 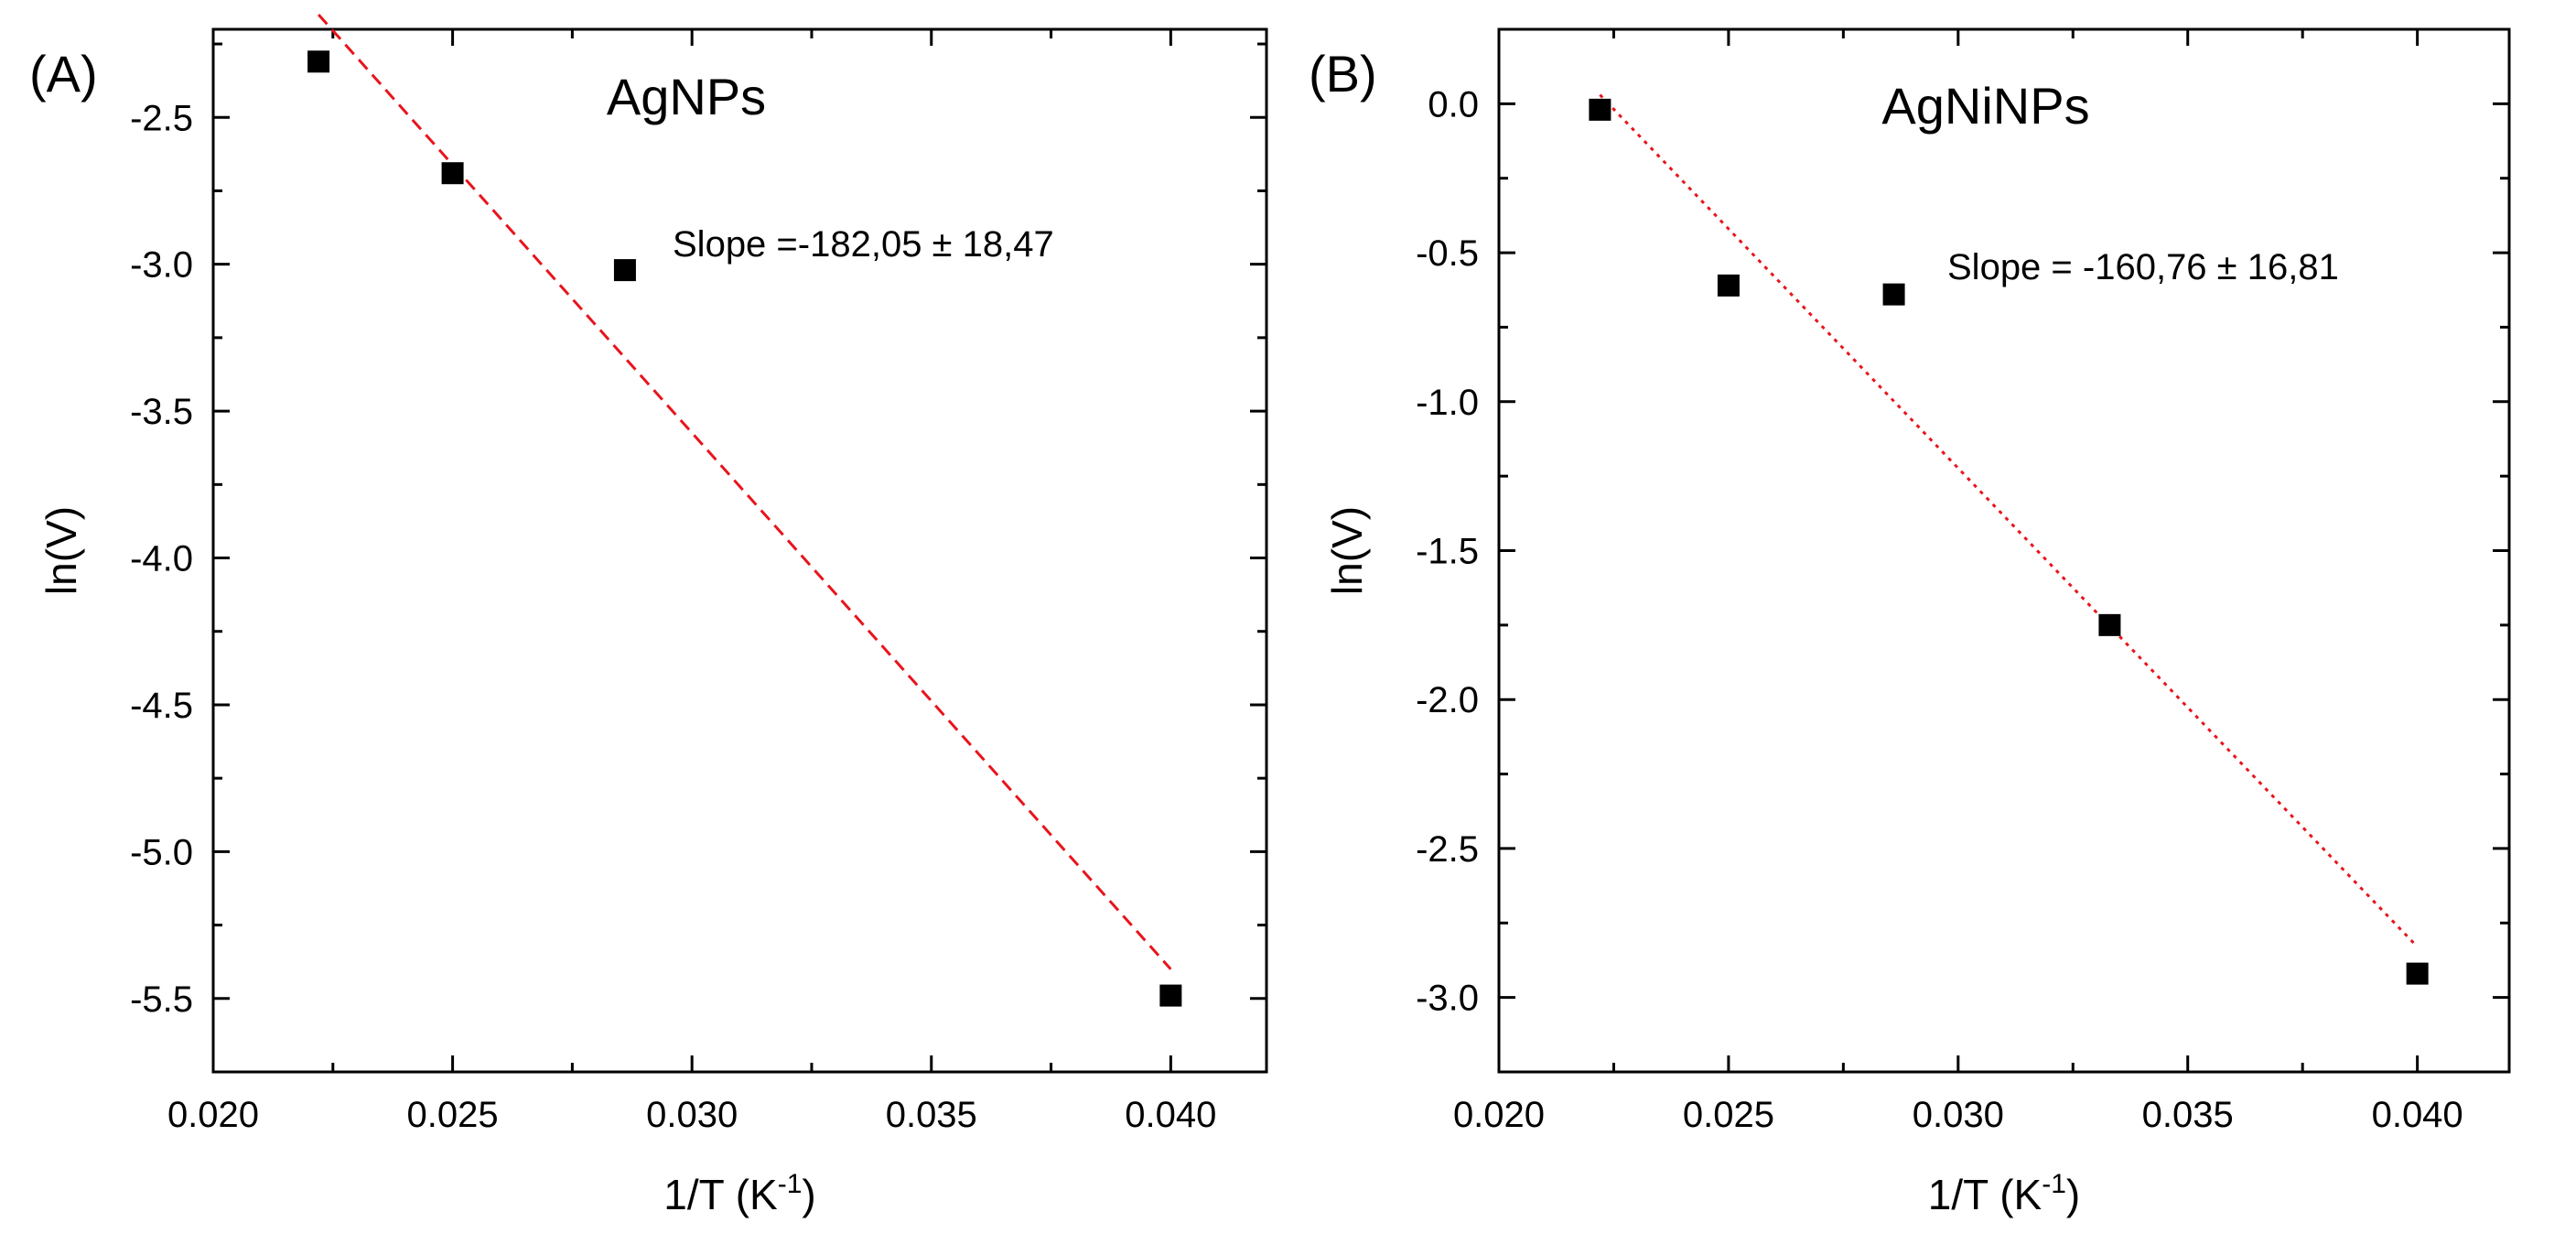 What do you see at coordinates (1447, 253) in the screenshot?
I see `y-tick-label: -0.5` at bounding box center [1447, 253].